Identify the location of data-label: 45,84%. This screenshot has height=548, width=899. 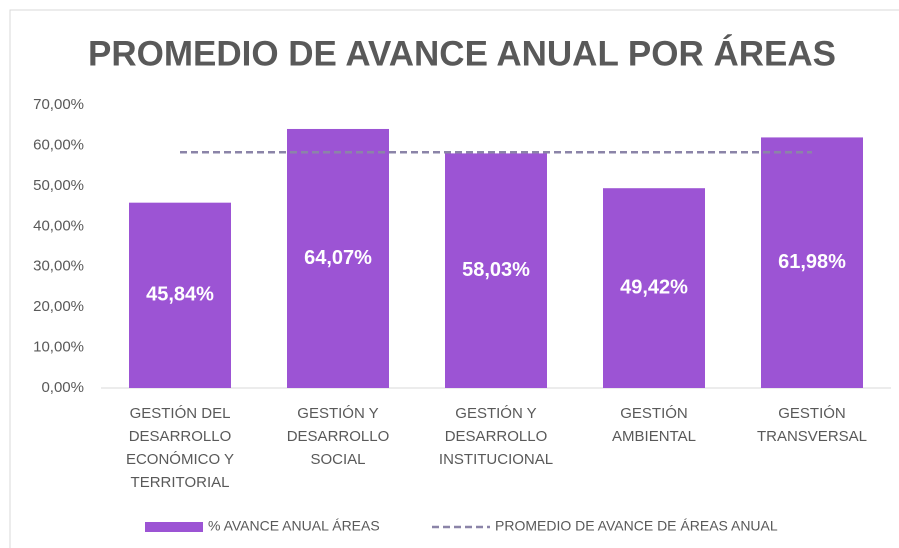
(180, 295).